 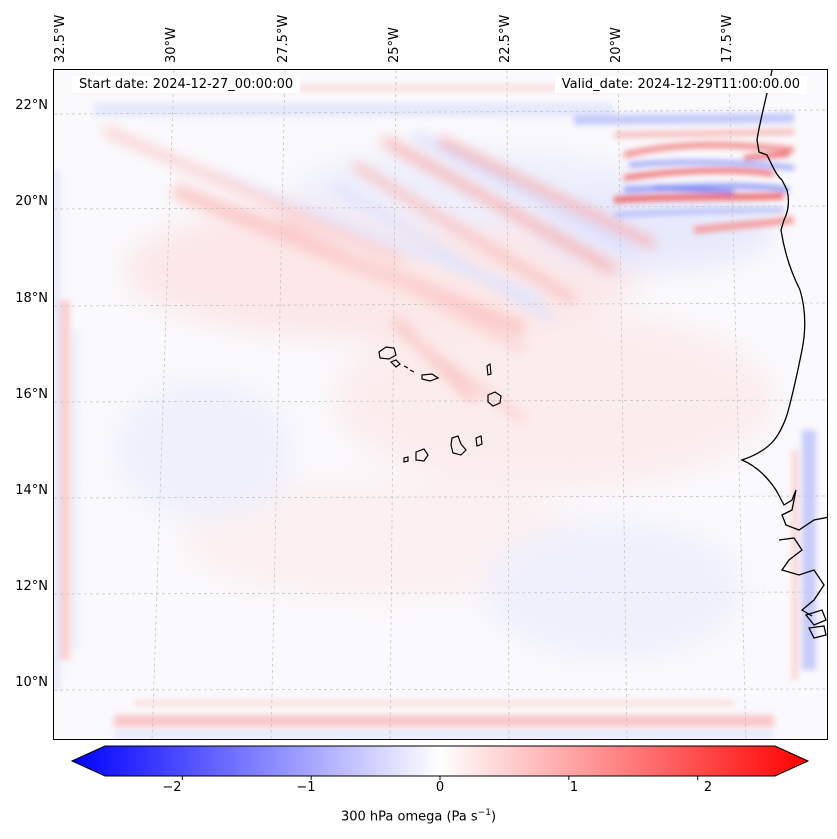 I want to click on lat-label-12n: 12°N, so click(x=31, y=586).